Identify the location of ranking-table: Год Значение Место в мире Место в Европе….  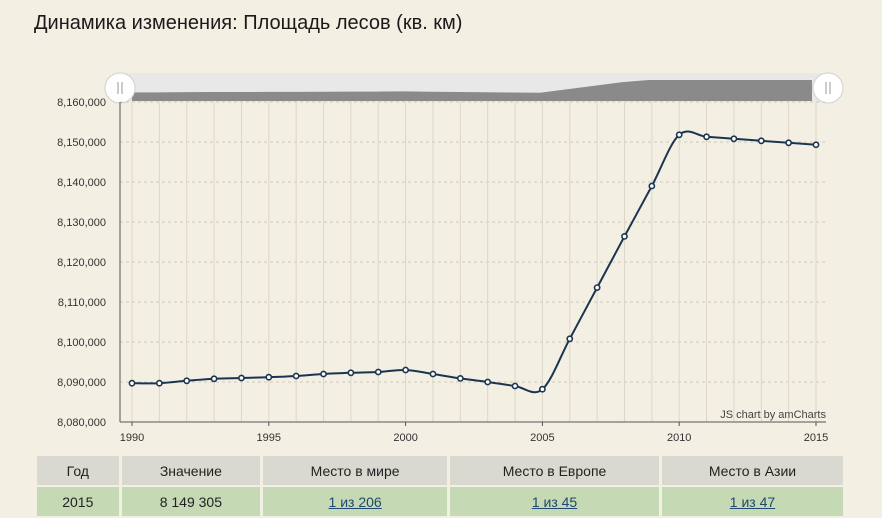
(440, 486).